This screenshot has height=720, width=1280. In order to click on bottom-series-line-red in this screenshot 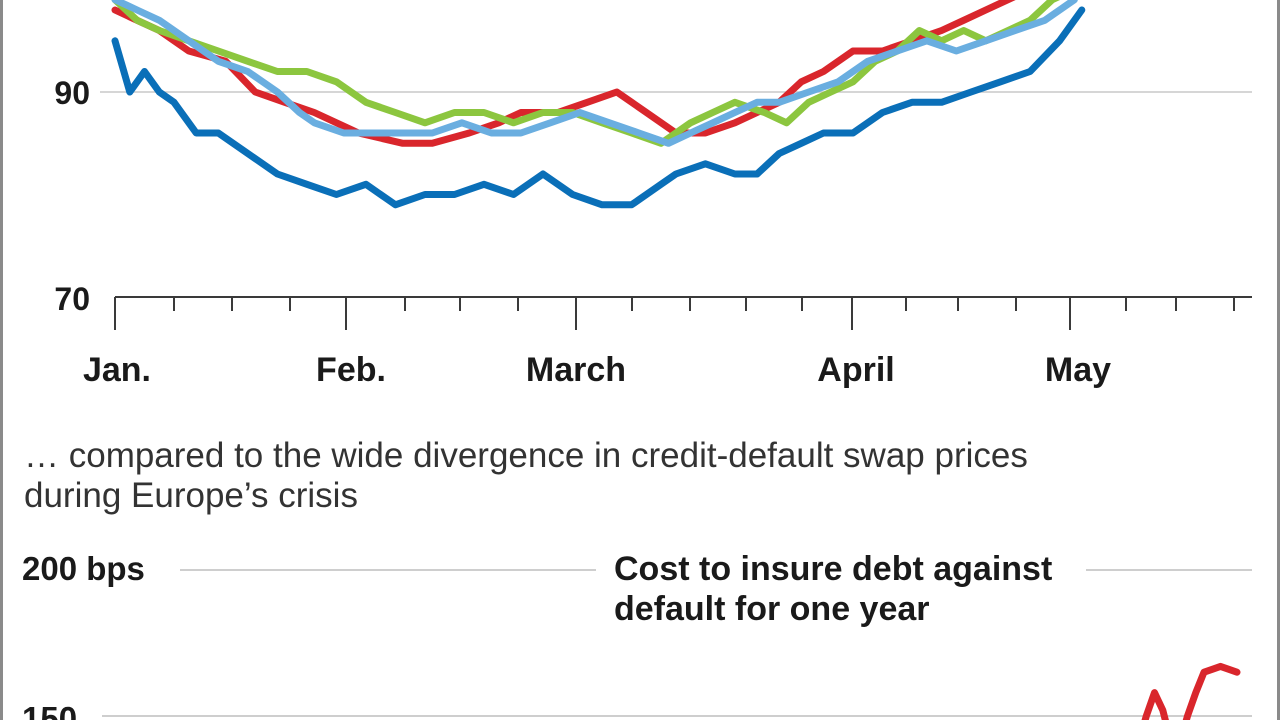, I will do `click(1191, 691)`.